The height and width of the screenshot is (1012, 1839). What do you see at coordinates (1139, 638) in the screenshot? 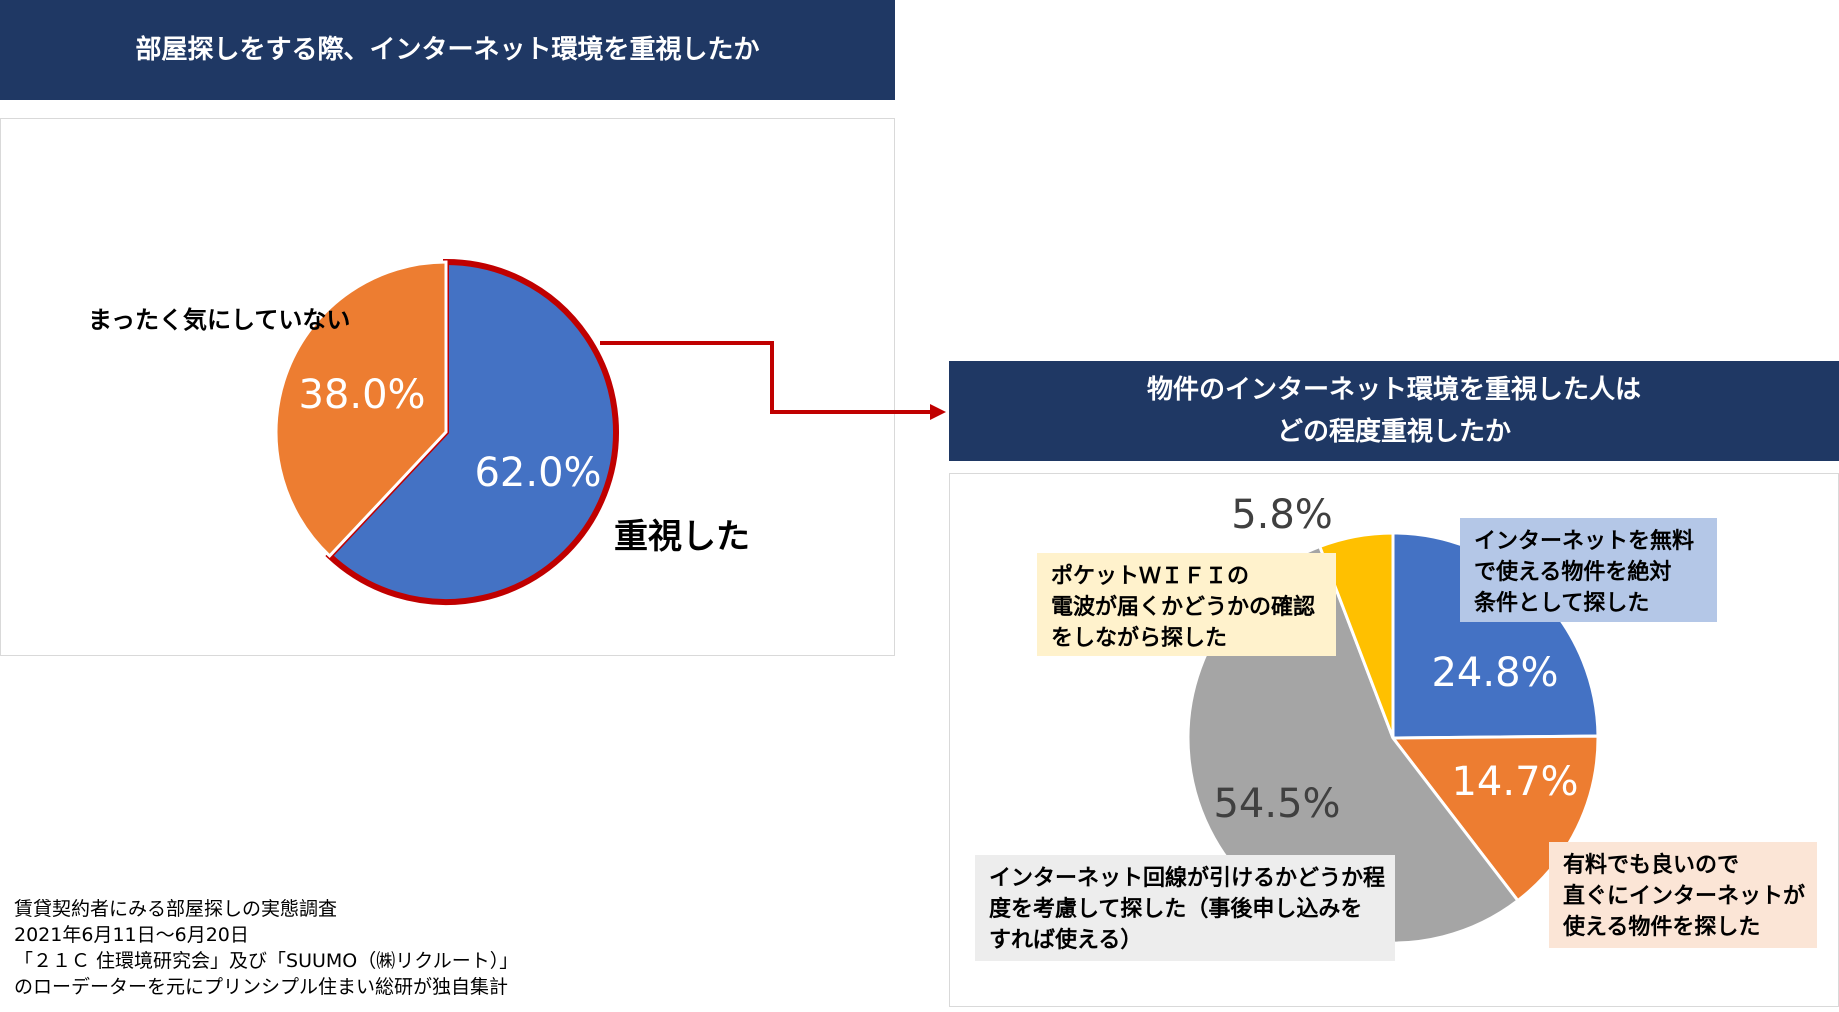
I see `callout-wifi-line3: をしながら探した` at bounding box center [1139, 638].